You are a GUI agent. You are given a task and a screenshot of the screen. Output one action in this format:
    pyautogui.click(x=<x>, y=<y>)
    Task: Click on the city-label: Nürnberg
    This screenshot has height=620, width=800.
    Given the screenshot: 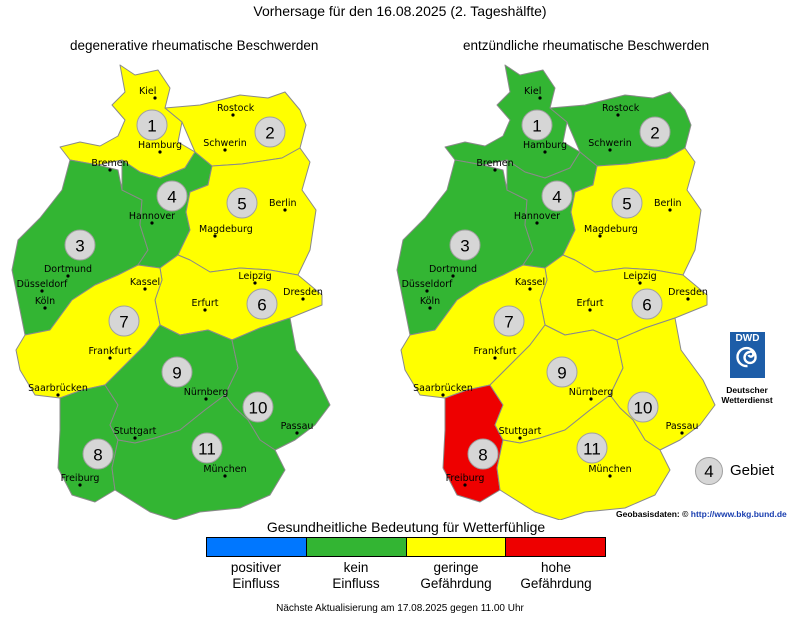 What is the action you would take?
    pyautogui.click(x=591, y=392)
    